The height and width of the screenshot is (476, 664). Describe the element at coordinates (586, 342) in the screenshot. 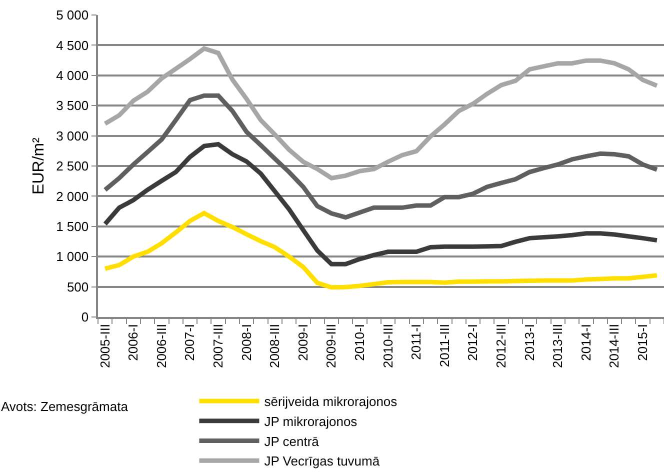

I see `x-tick-label: 2014-I` at that location.